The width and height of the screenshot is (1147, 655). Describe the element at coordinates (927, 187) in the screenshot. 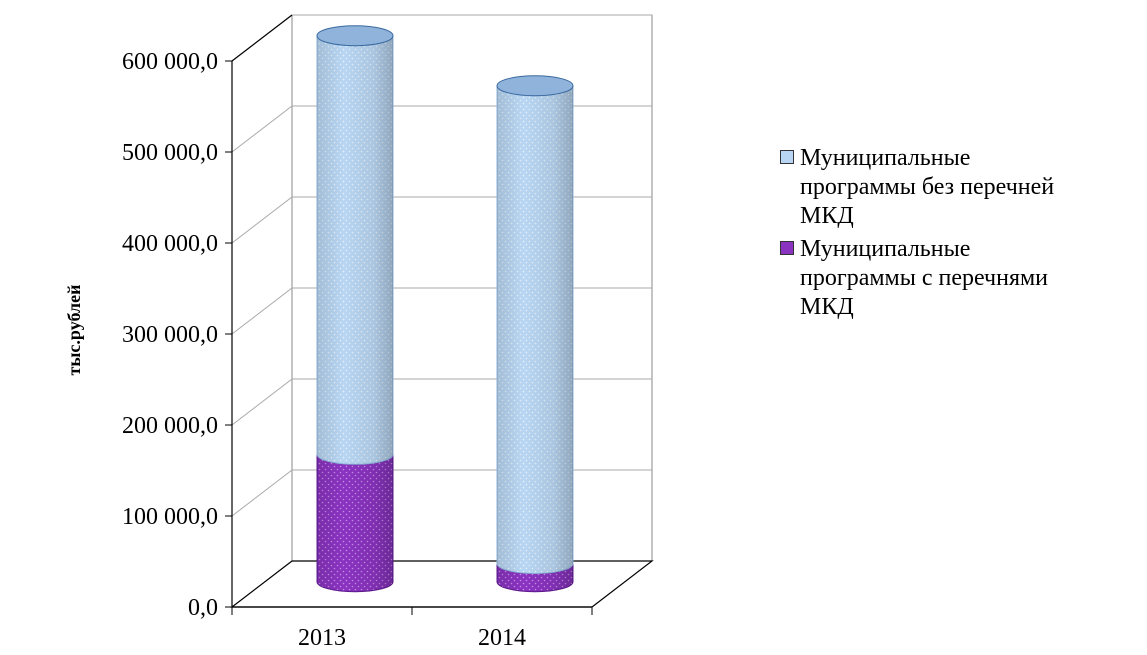

I see `legend-label-line: программы без перечней` at that location.